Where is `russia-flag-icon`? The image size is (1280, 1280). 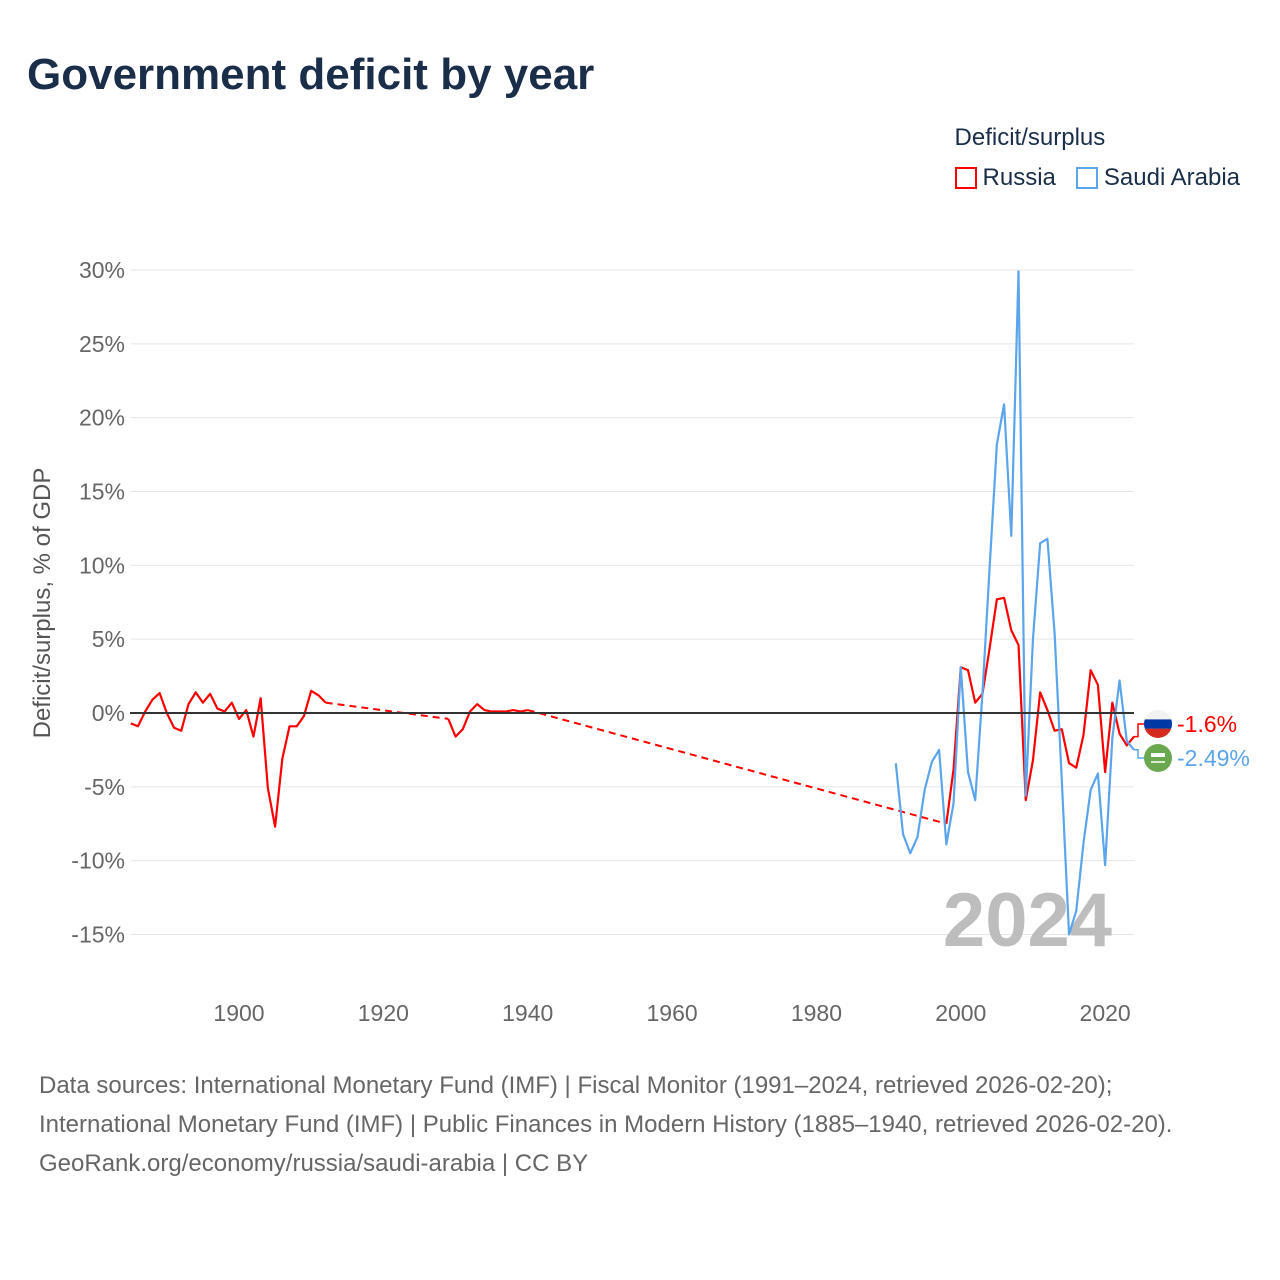 russia-flag-icon is located at coordinates (1158, 724).